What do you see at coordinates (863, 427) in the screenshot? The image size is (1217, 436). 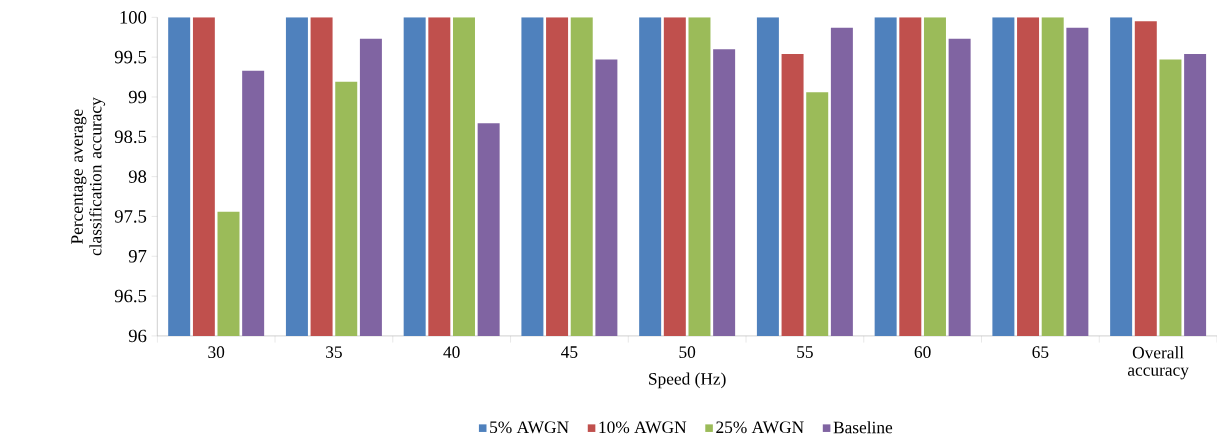 I see `legend-label: Baseline` at bounding box center [863, 427].